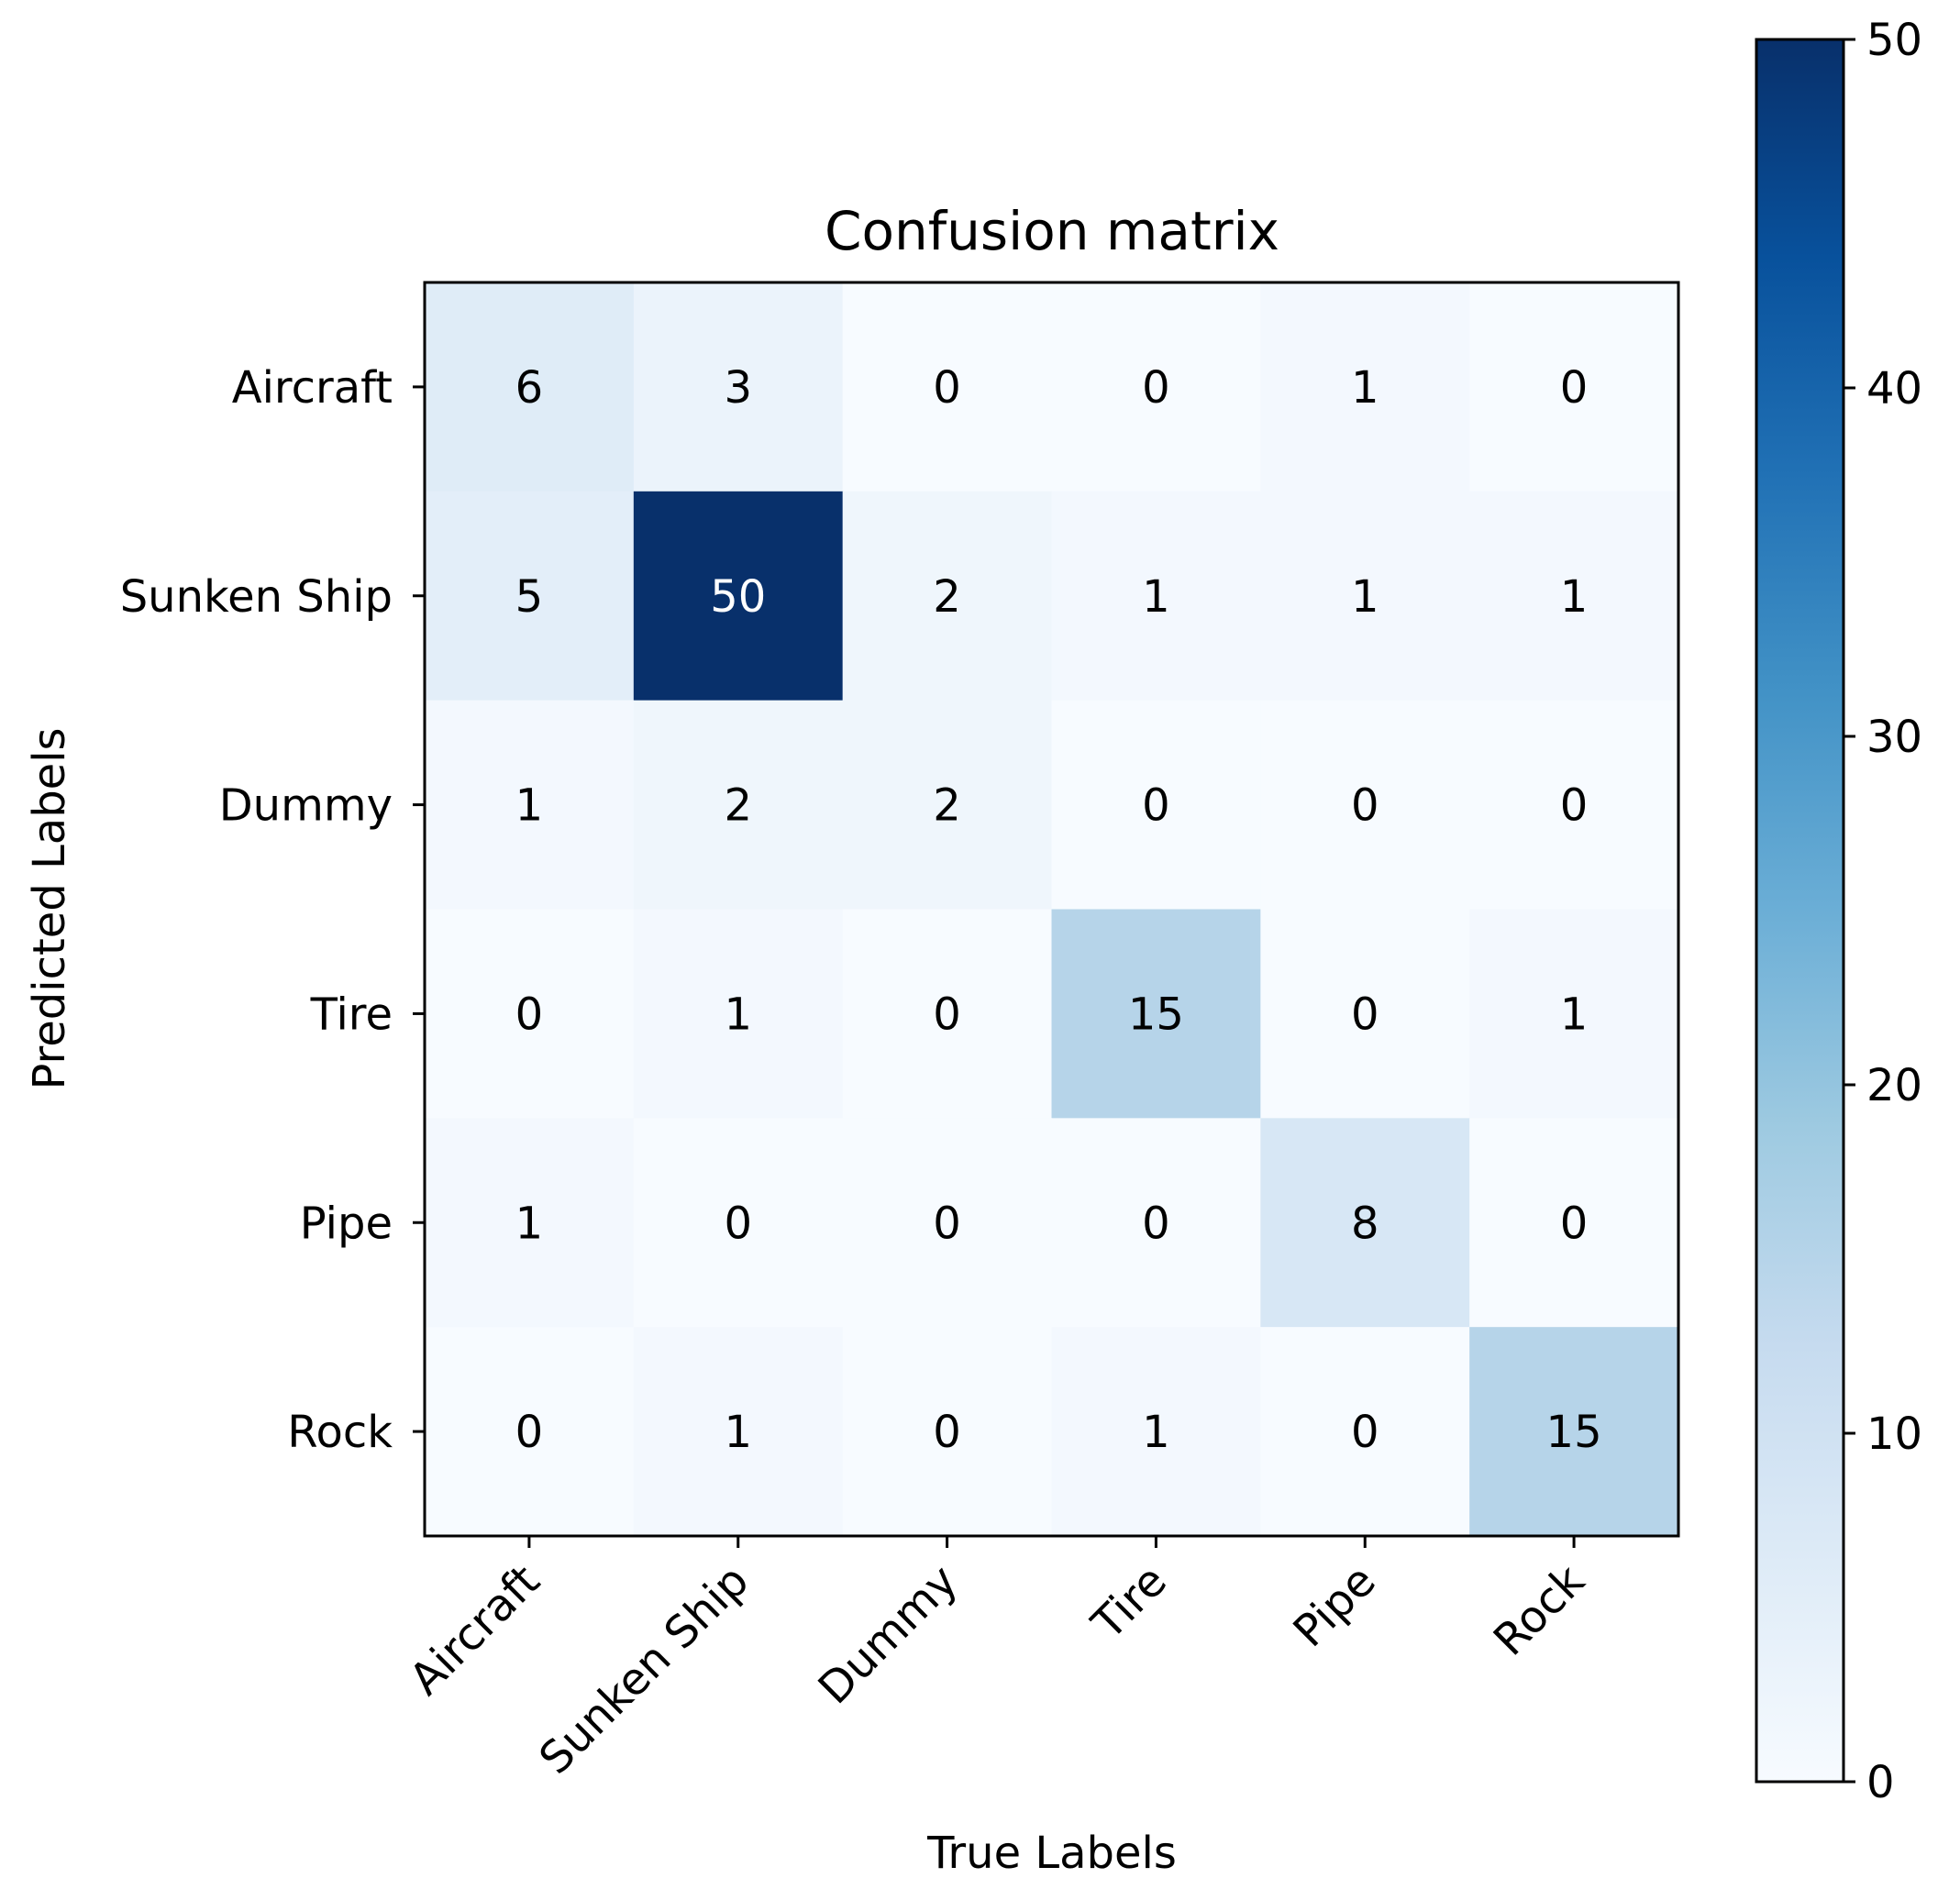 The width and height of the screenshot is (1960, 1878). What do you see at coordinates (1881, 1783) in the screenshot?
I see `colorbar-tick-label: 0` at bounding box center [1881, 1783].